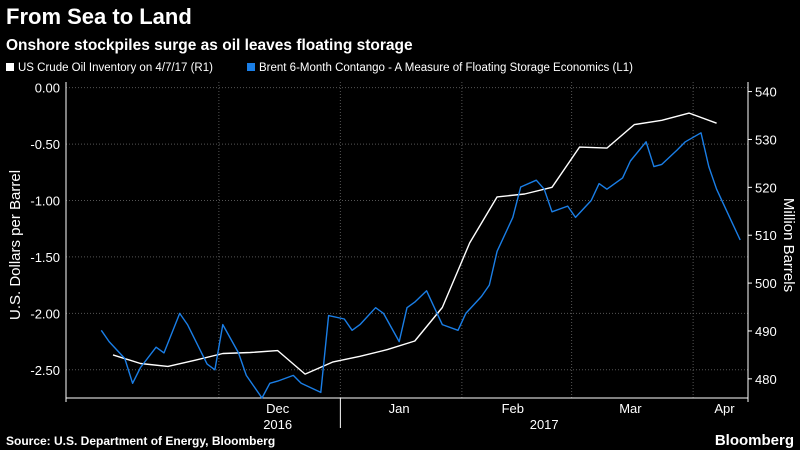 Image resolution: width=800 pixels, height=450 pixels. What do you see at coordinates (45, 370) in the screenshot?
I see `left-tick-label-5: -2.50` at bounding box center [45, 370].